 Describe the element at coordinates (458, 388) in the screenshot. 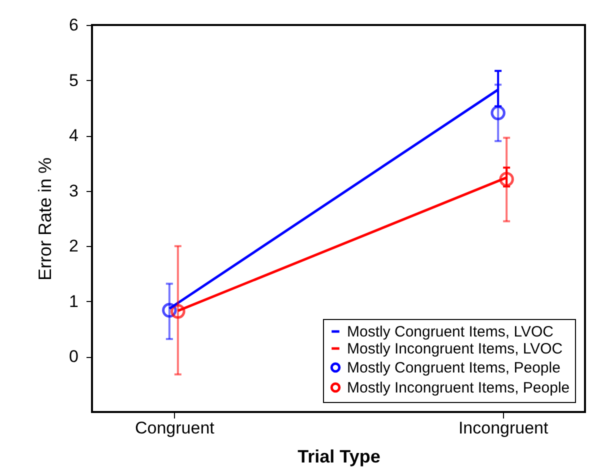

I see `legend-label: Mostly Incongruent Items, People` at that location.